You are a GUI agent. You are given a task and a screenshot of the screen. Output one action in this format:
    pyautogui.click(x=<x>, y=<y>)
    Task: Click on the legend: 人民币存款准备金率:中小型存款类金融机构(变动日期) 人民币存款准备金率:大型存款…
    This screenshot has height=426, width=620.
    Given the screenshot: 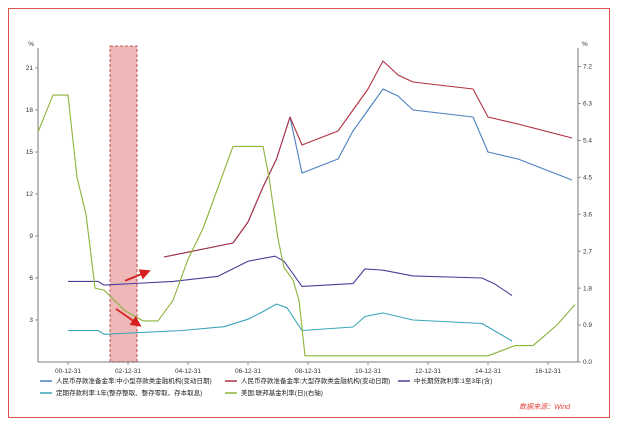 What is the action you would take?
    pyautogui.click(x=266, y=386)
    